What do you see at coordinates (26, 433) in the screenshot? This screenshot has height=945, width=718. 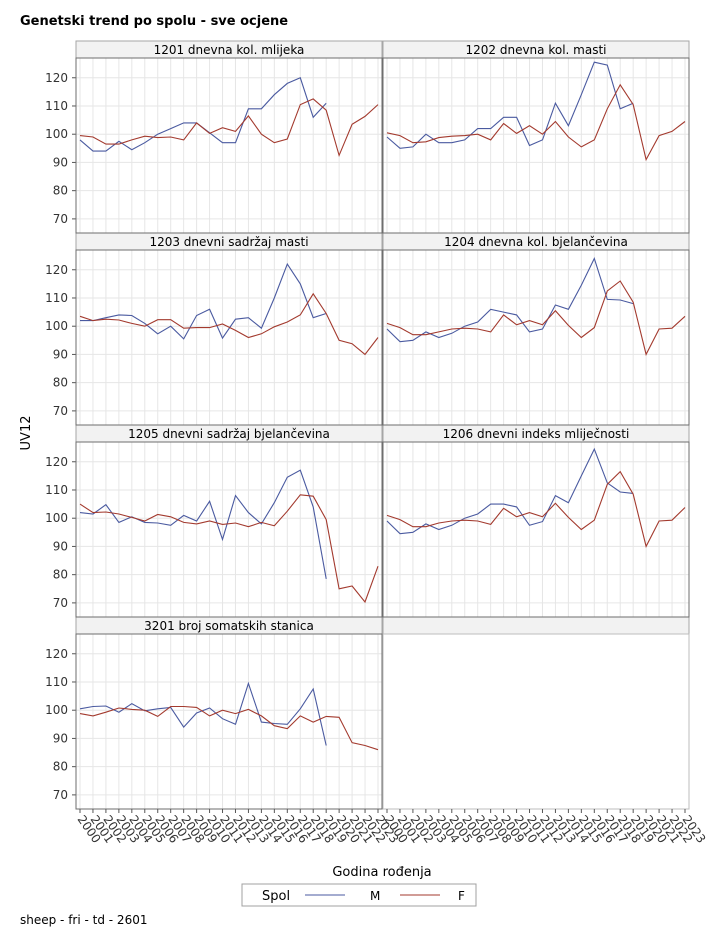 I see `y-axis-title: UV12` at bounding box center [26, 433].